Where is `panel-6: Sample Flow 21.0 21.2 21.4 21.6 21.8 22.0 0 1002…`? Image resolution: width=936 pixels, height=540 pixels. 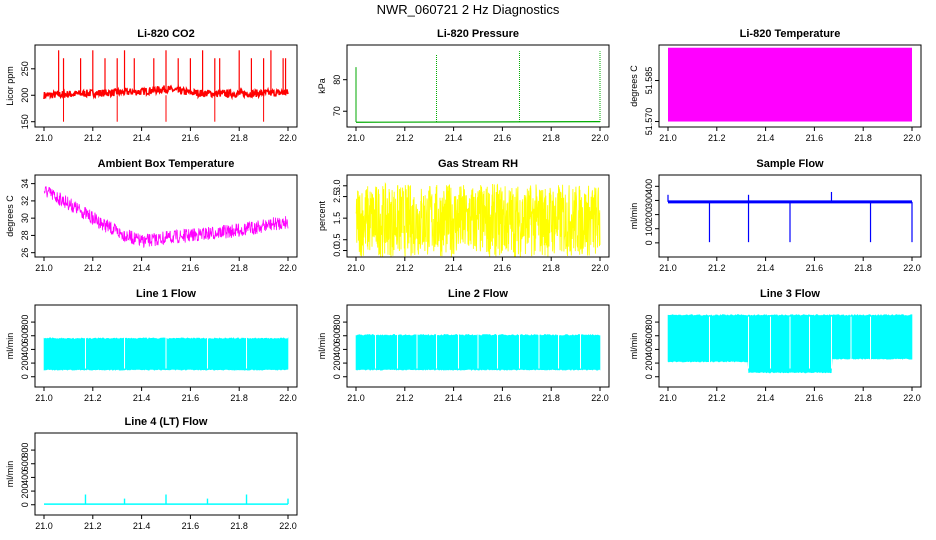
panel-6: Sample Flow 21.0 21.2 21.4 21.6 21.8 22.0 0 1002… is located at coordinates (775, 215).